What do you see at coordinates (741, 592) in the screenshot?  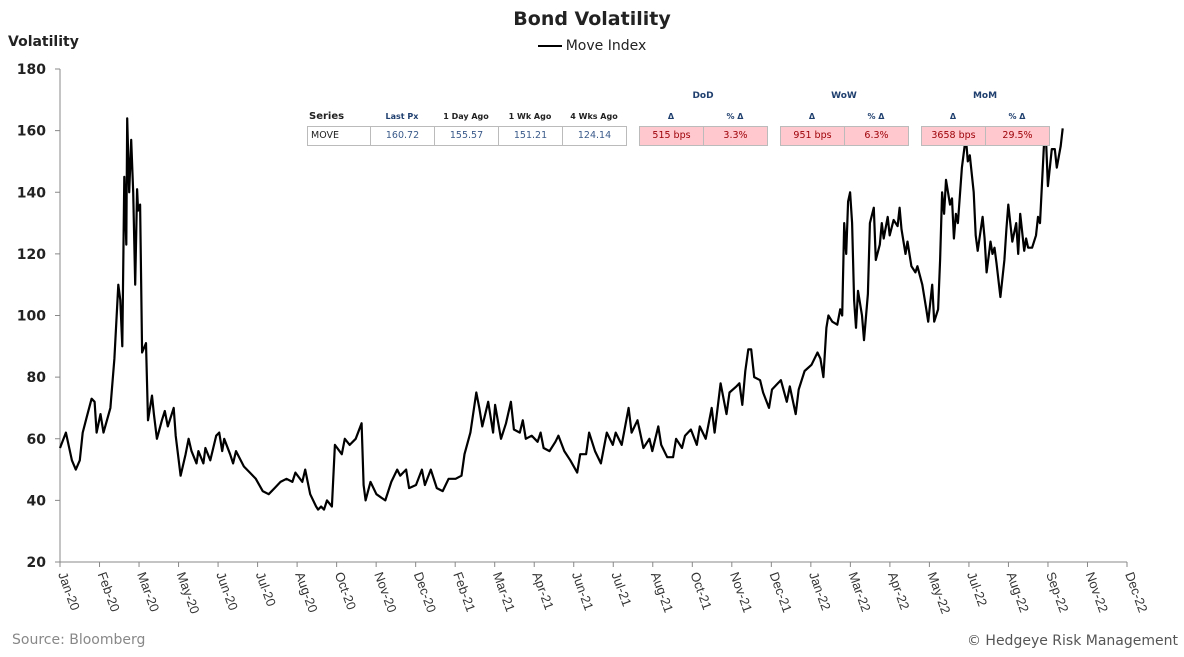 I see `x-tick-label: Nov-21` at bounding box center [741, 592].